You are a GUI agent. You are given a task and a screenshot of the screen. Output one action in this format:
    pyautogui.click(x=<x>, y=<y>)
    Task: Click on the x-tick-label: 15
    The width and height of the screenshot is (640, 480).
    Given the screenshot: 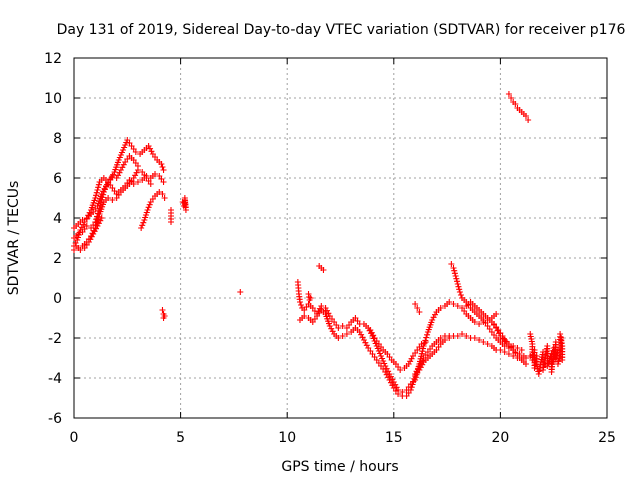 What is the action you would take?
    pyautogui.click(x=394, y=438)
    